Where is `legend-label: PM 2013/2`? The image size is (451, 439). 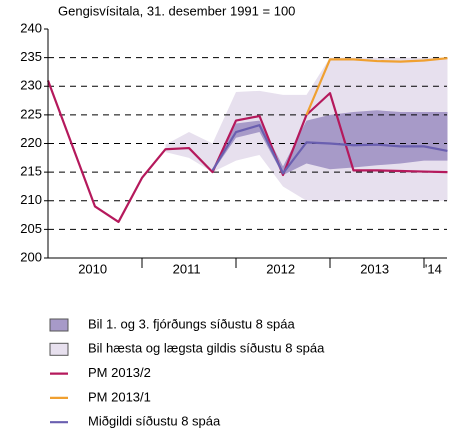 legend-label: PM 2013/2 is located at coordinates (119, 372).